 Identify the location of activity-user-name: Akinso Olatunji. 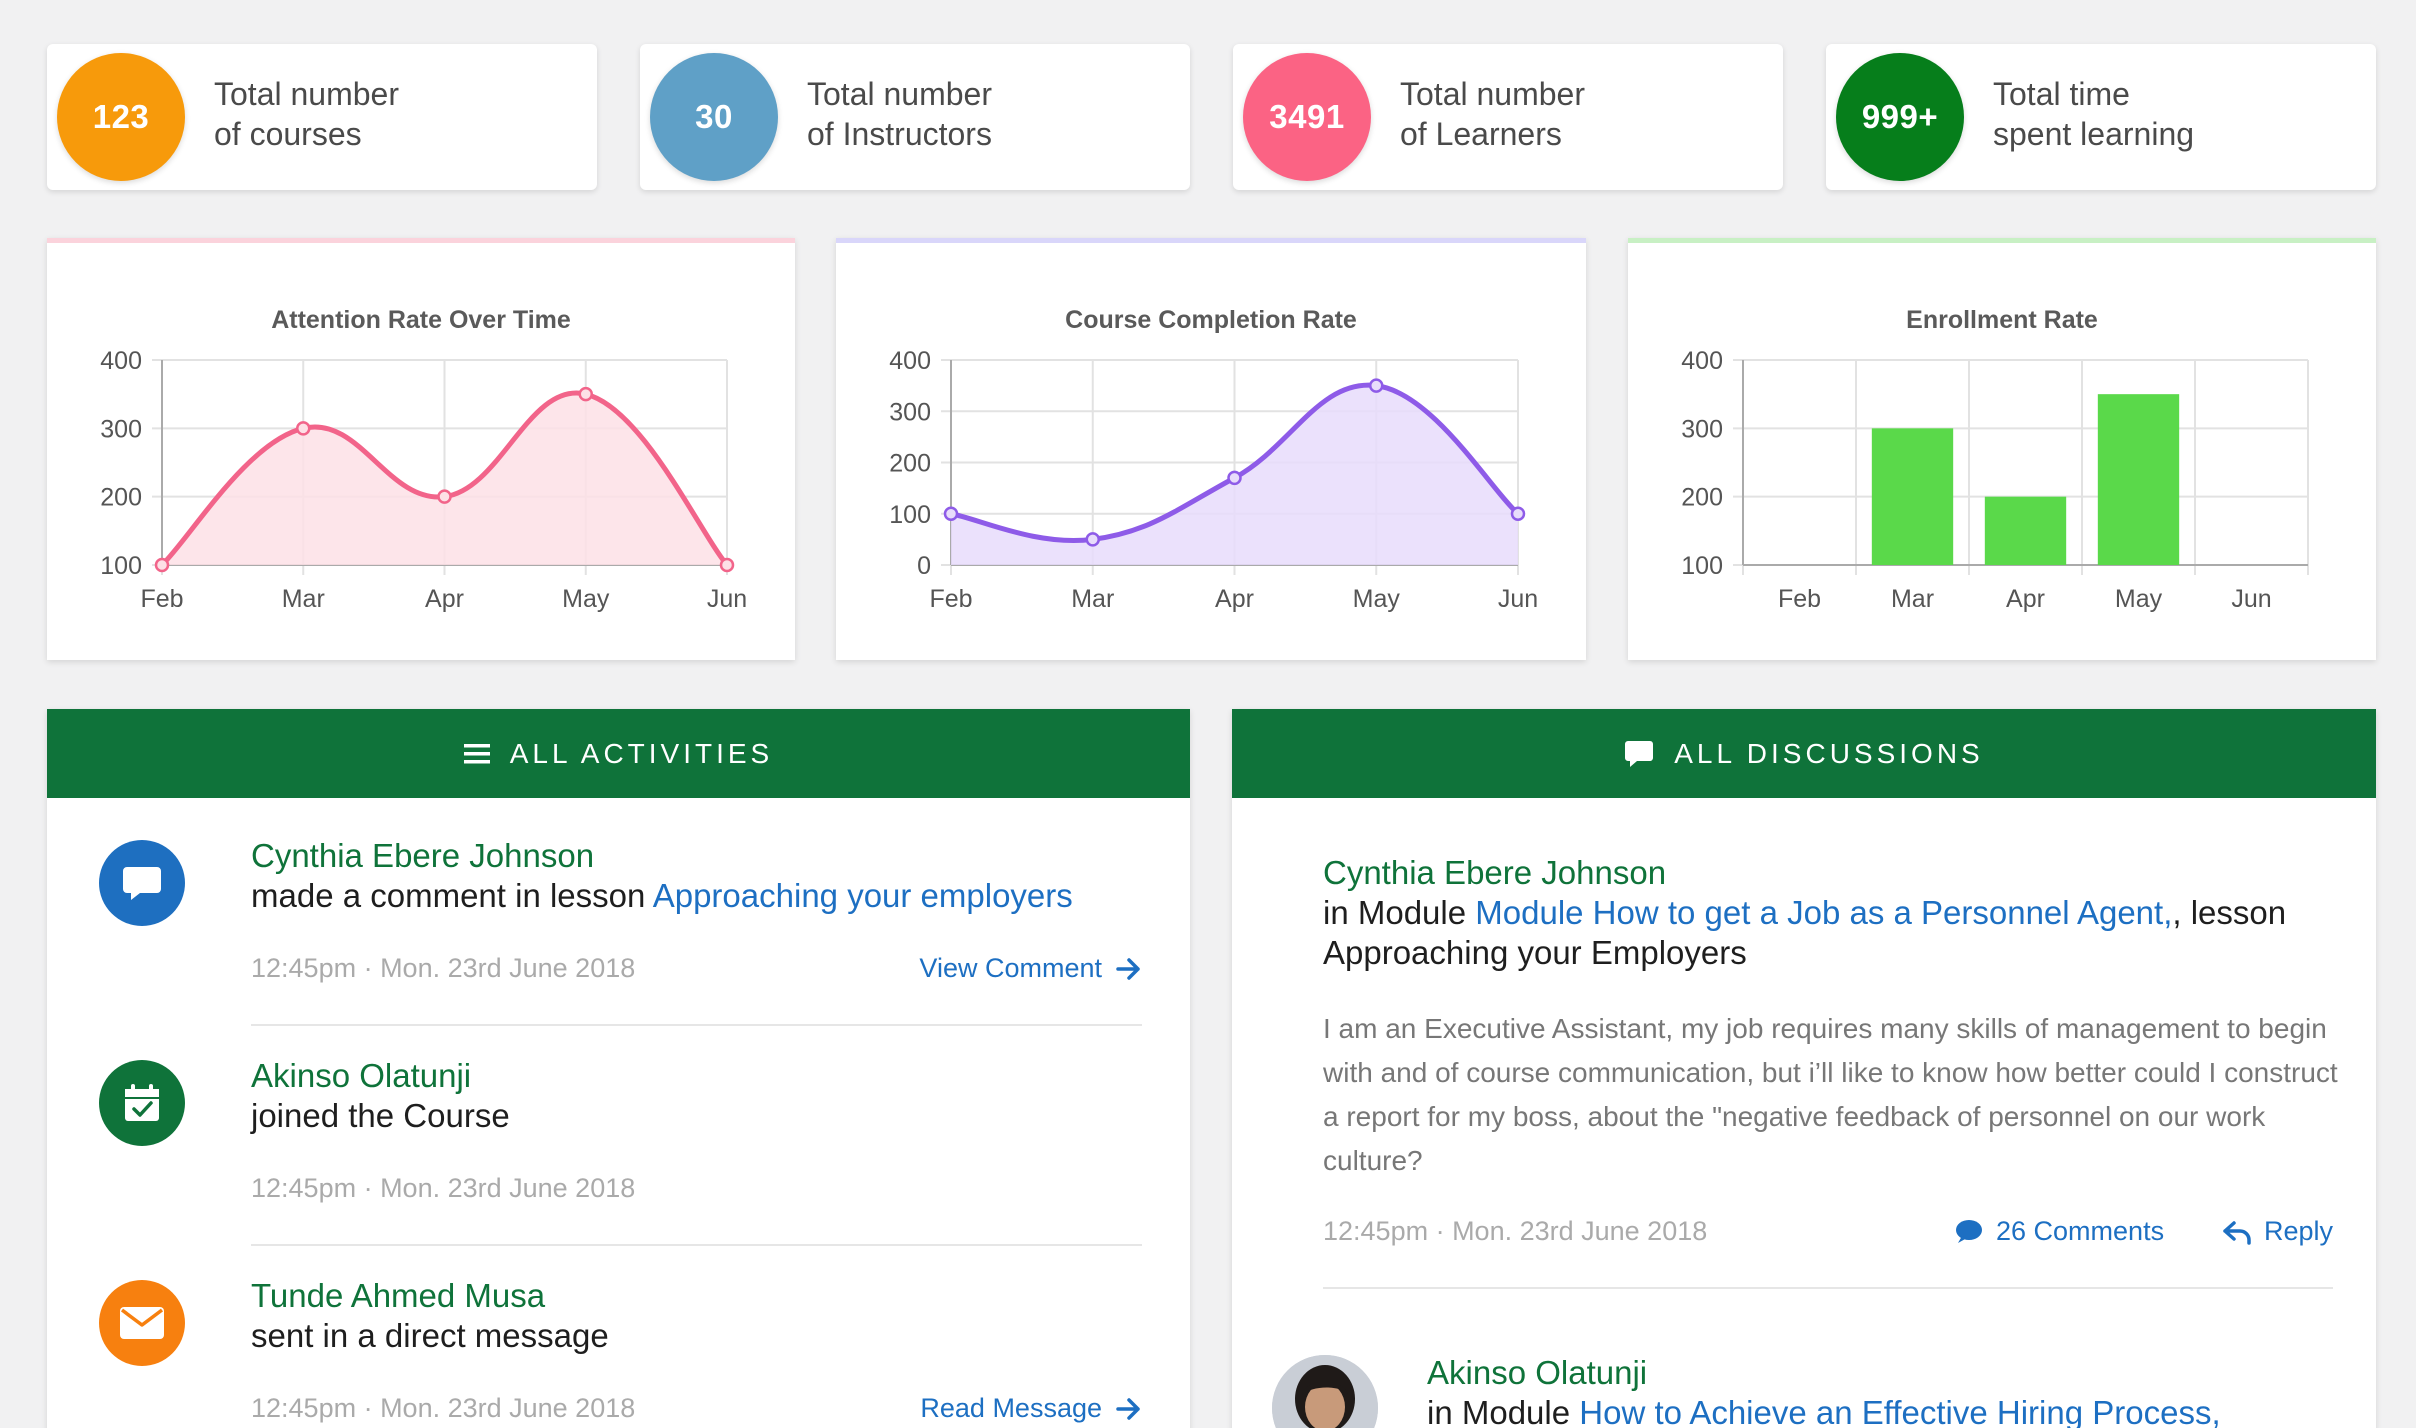
(361, 1075).